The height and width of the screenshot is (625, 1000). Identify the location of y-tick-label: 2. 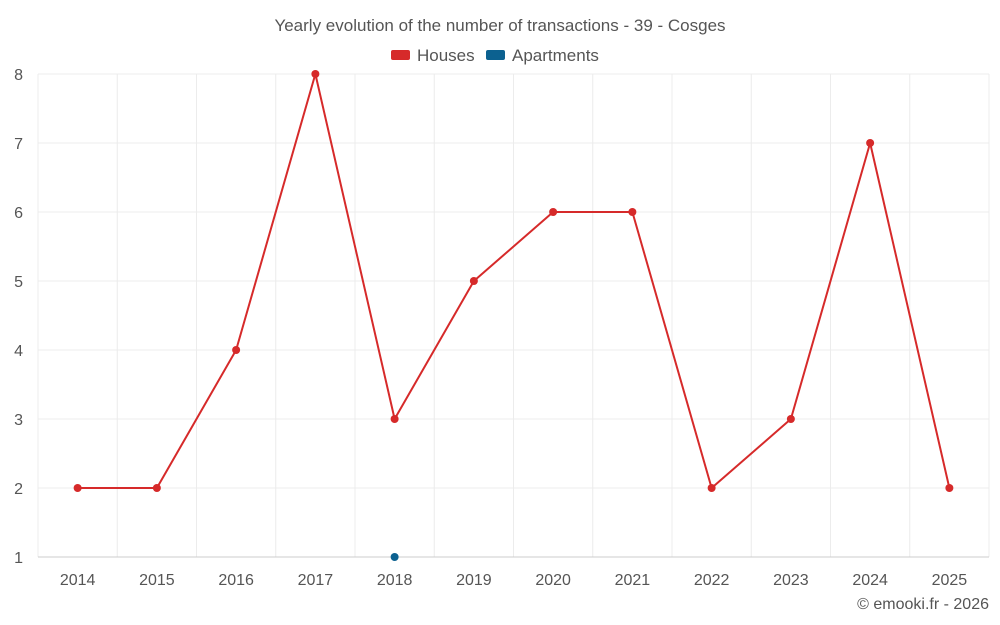
(18, 489).